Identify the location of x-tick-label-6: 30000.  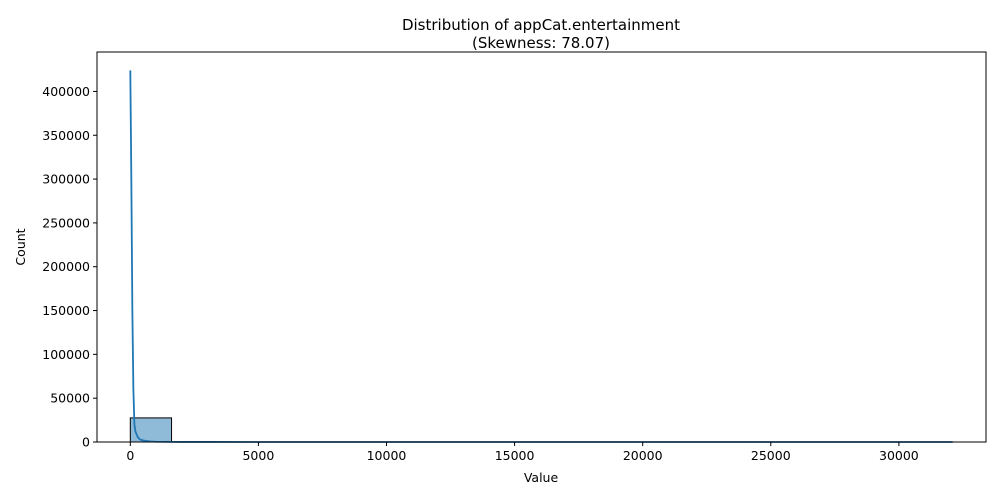
(899, 455).